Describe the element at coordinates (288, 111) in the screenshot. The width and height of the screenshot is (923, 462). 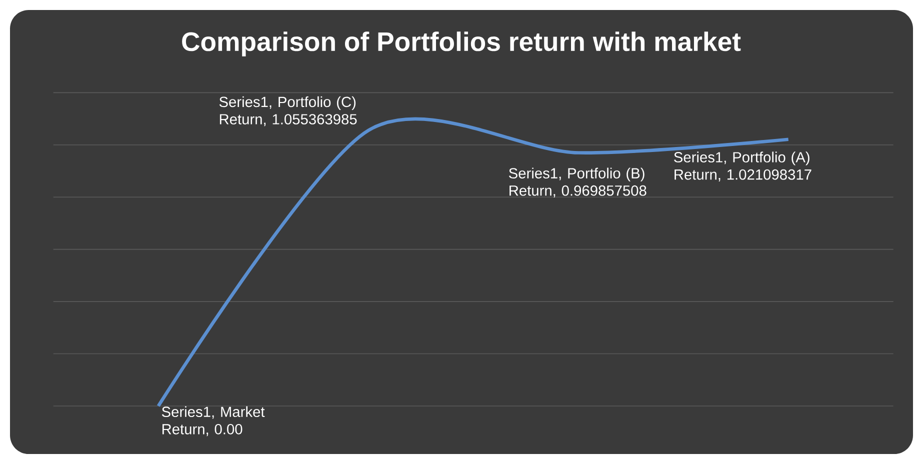
I see `data-label: Series1, Portfolio (C) Return, 1.055363985` at that location.